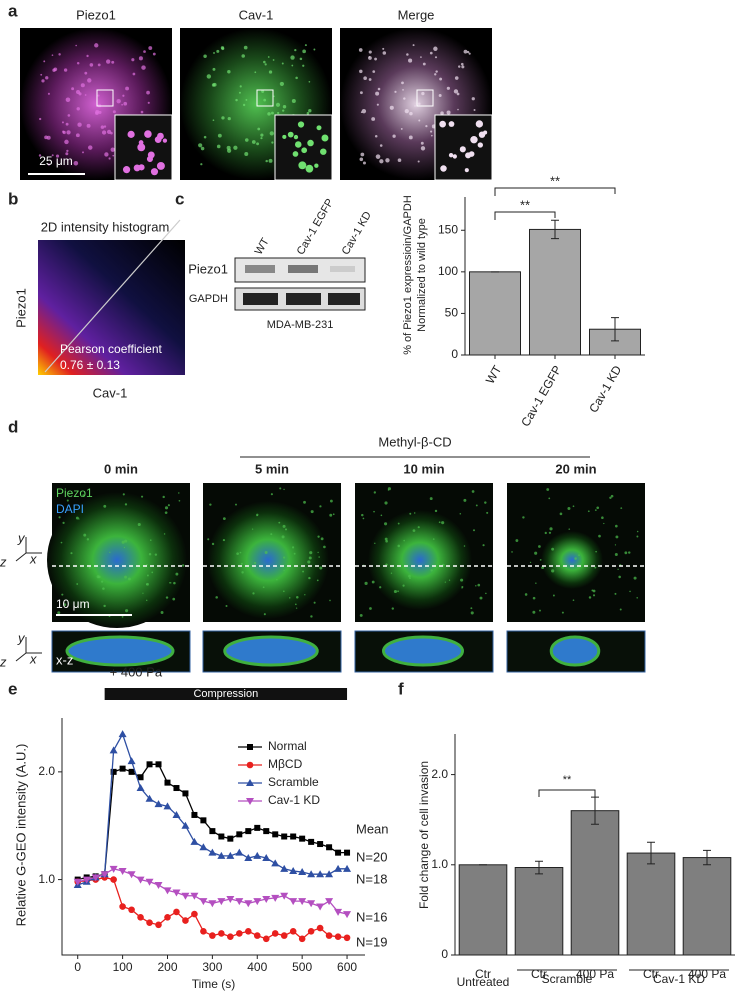 This screenshot has width=740, height=992. I want to click on x-label: Cav-1, so click(110, 392).